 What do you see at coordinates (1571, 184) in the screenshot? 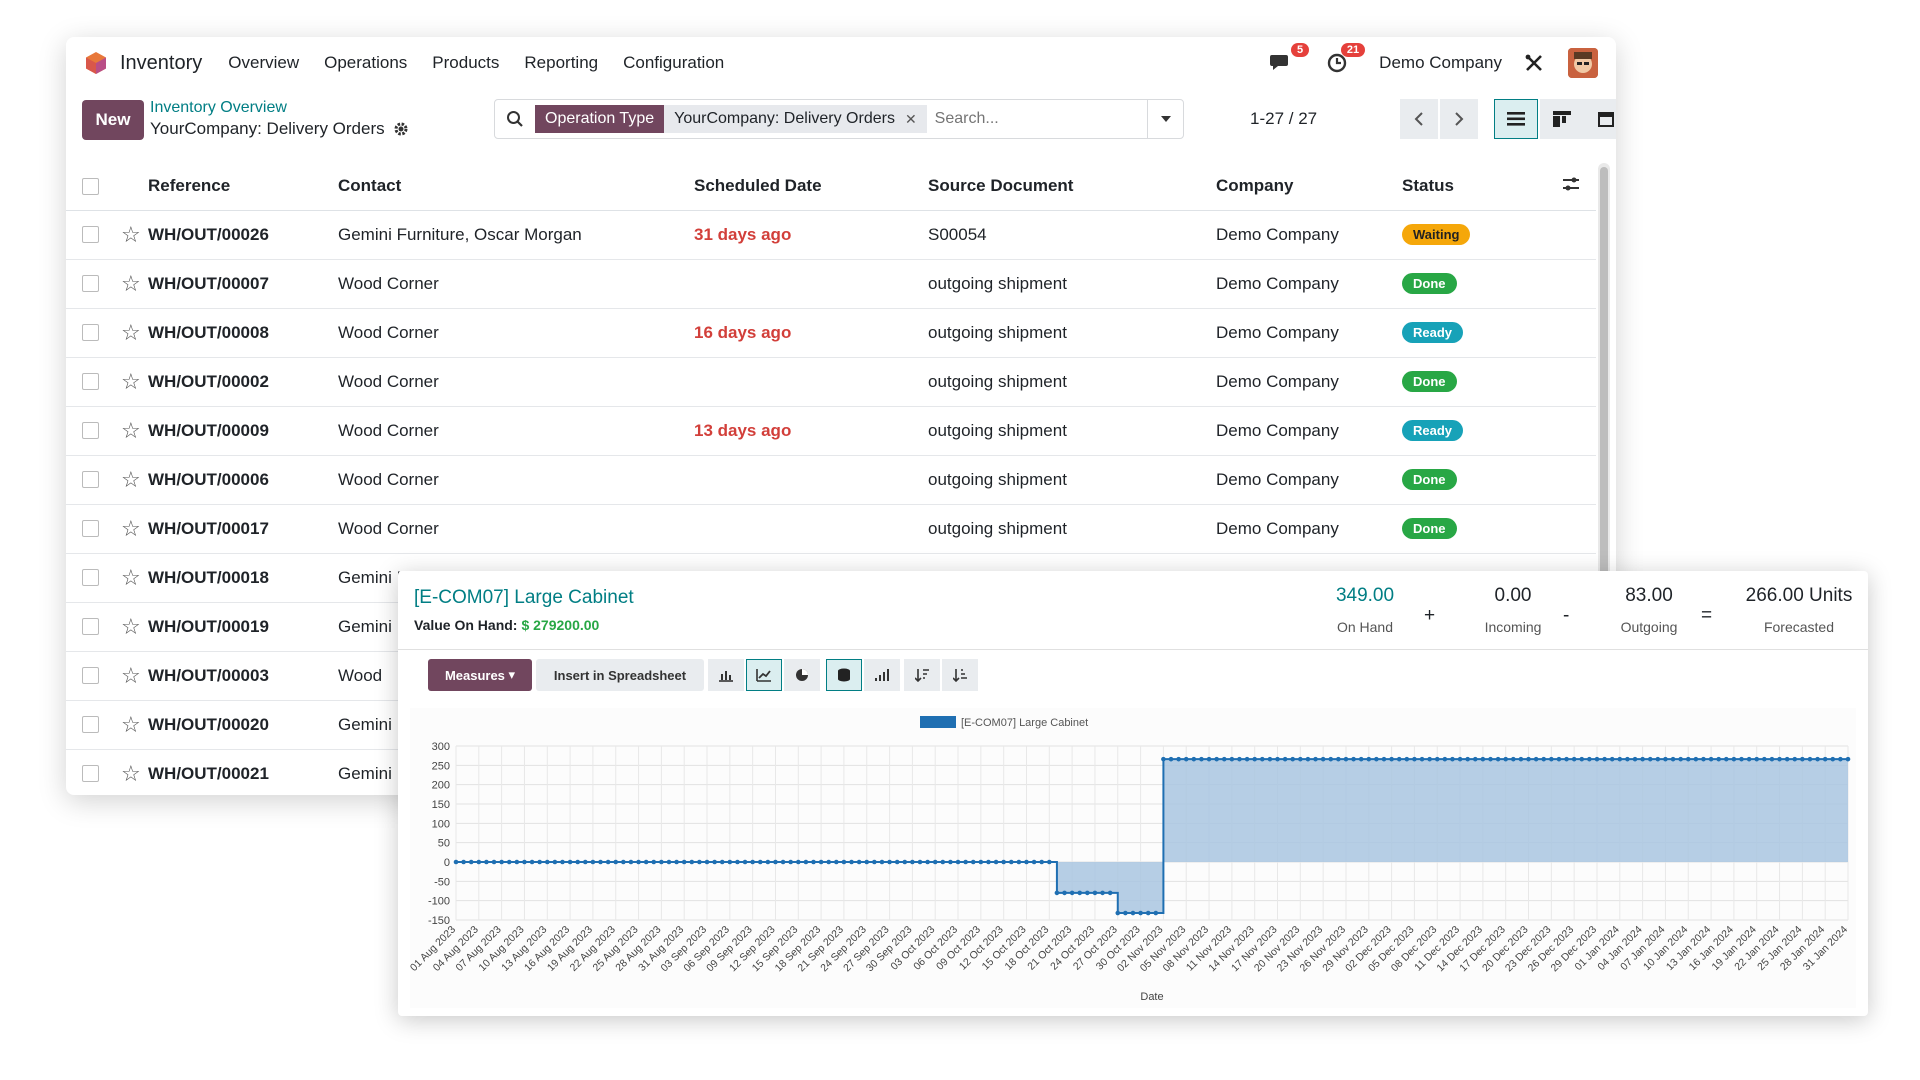
I see `column-settings-icon` at bounding box center [1571, 184].